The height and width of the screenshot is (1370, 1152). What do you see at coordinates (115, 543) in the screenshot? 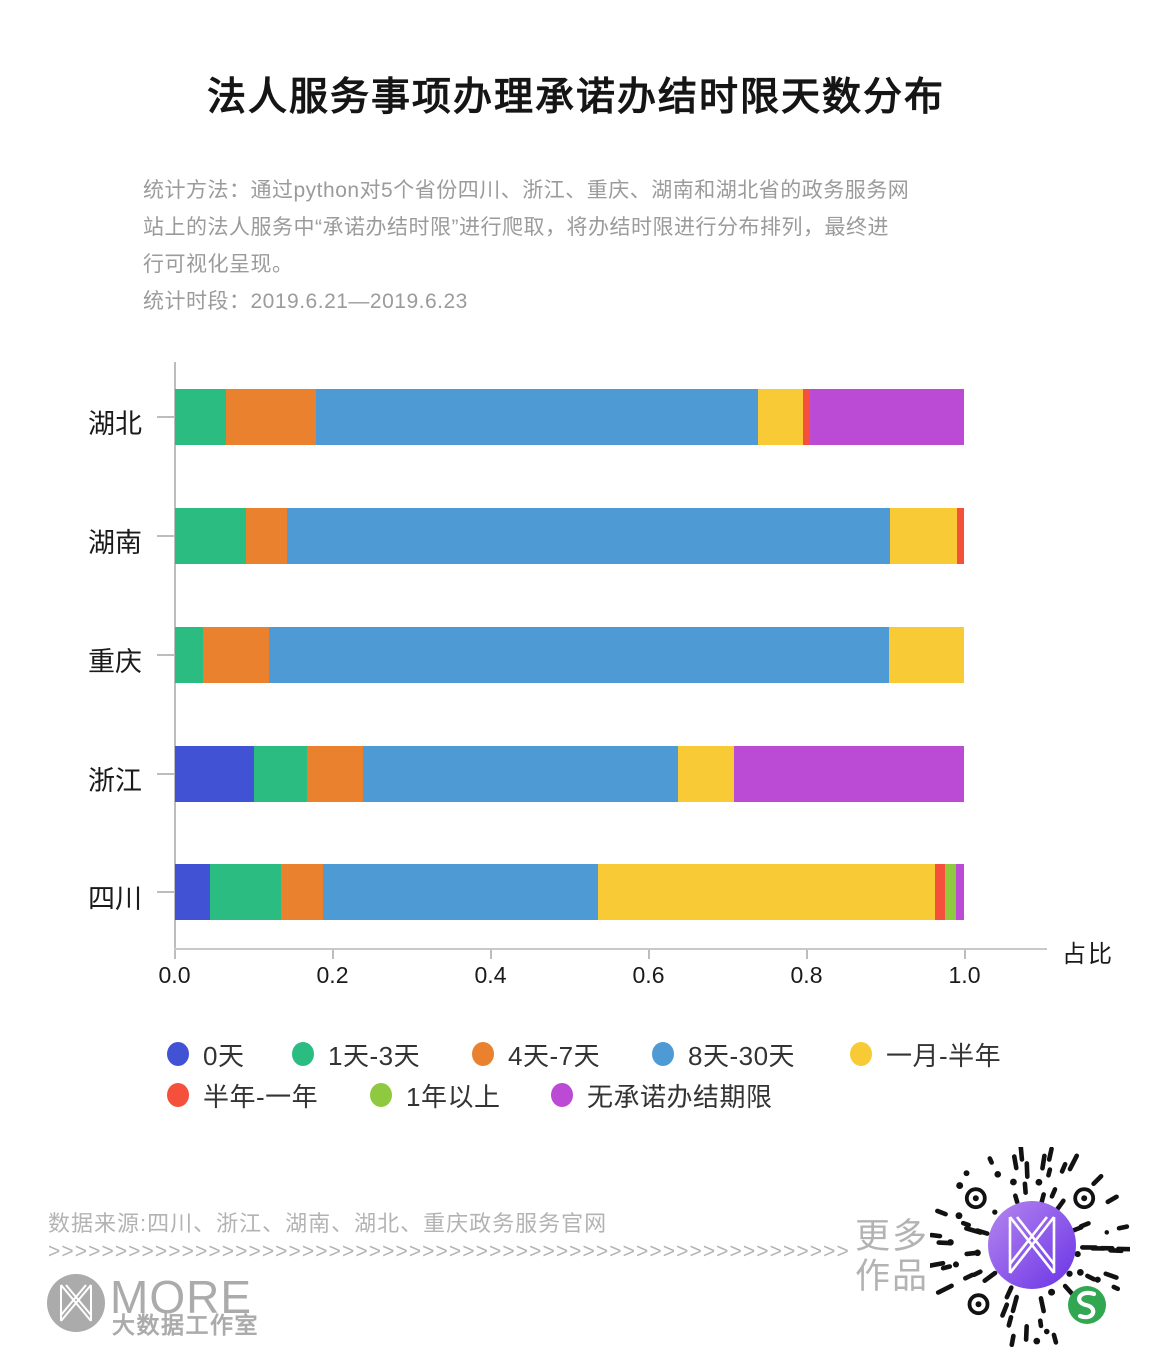
I see `category-label: 湖南` at bounding box center [115, 543].